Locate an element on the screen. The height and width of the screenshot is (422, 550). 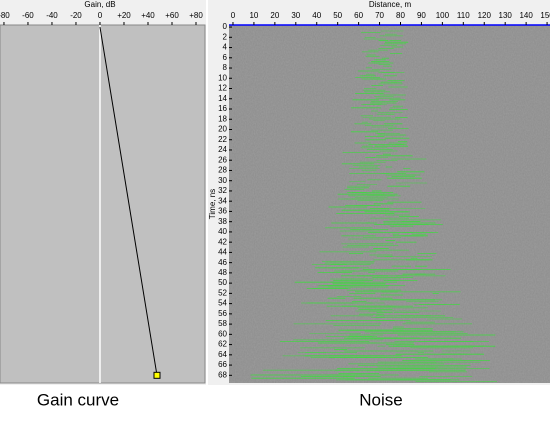
y-tick-label: 38 is located at coordinates (222, 221).